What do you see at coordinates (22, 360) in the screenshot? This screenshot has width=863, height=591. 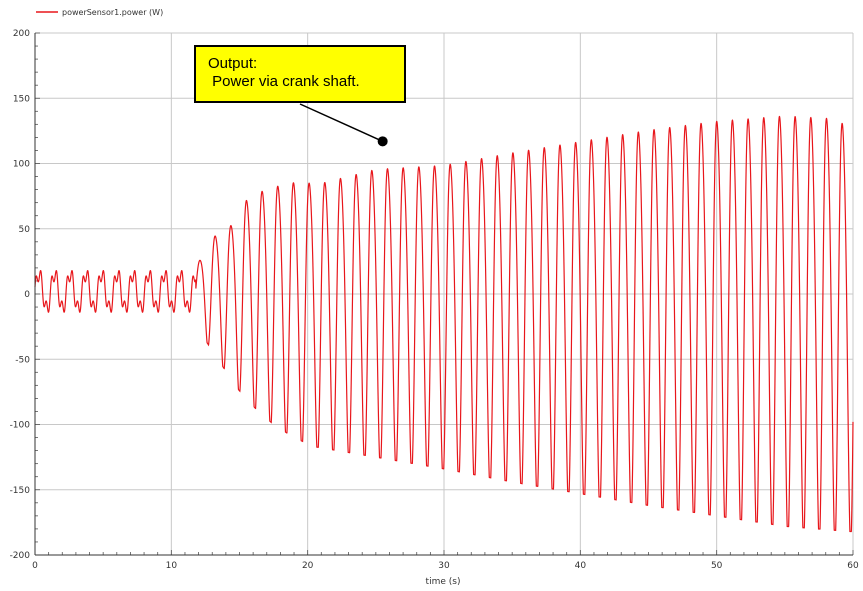 I see `y-tick-label: -50` at bounding box center [22, 360].